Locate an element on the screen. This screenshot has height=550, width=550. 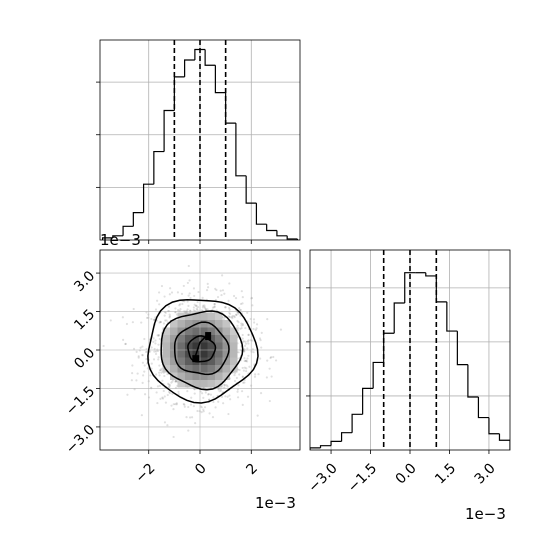
bottom-left-xtick-label-0: −2 is located at coordinates (146, 473).